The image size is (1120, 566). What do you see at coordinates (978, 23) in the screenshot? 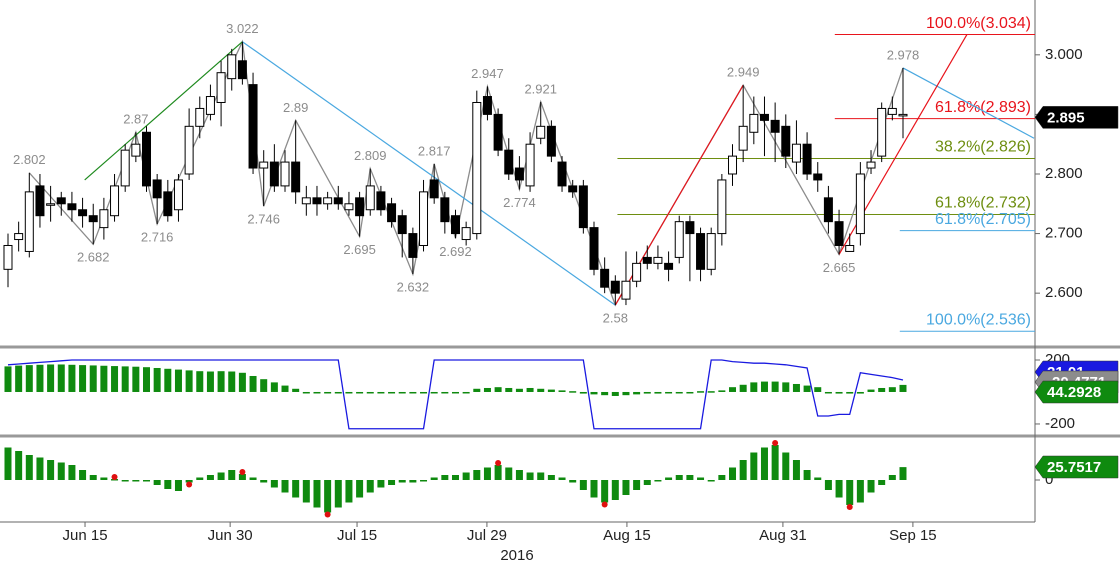
I see `fib-label: 100.0%(3.034)` at bounding box center [978, 23].